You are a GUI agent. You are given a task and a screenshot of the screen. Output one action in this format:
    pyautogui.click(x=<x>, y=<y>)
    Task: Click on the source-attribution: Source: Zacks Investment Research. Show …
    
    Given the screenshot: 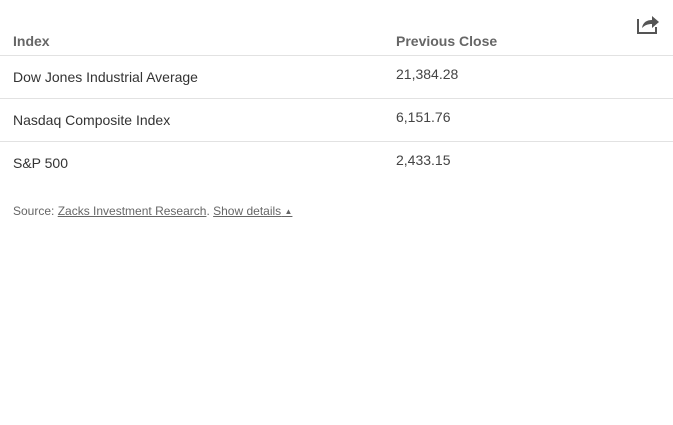 What is the action you would take?
    pyautogui.click(x=152, y=211)
    